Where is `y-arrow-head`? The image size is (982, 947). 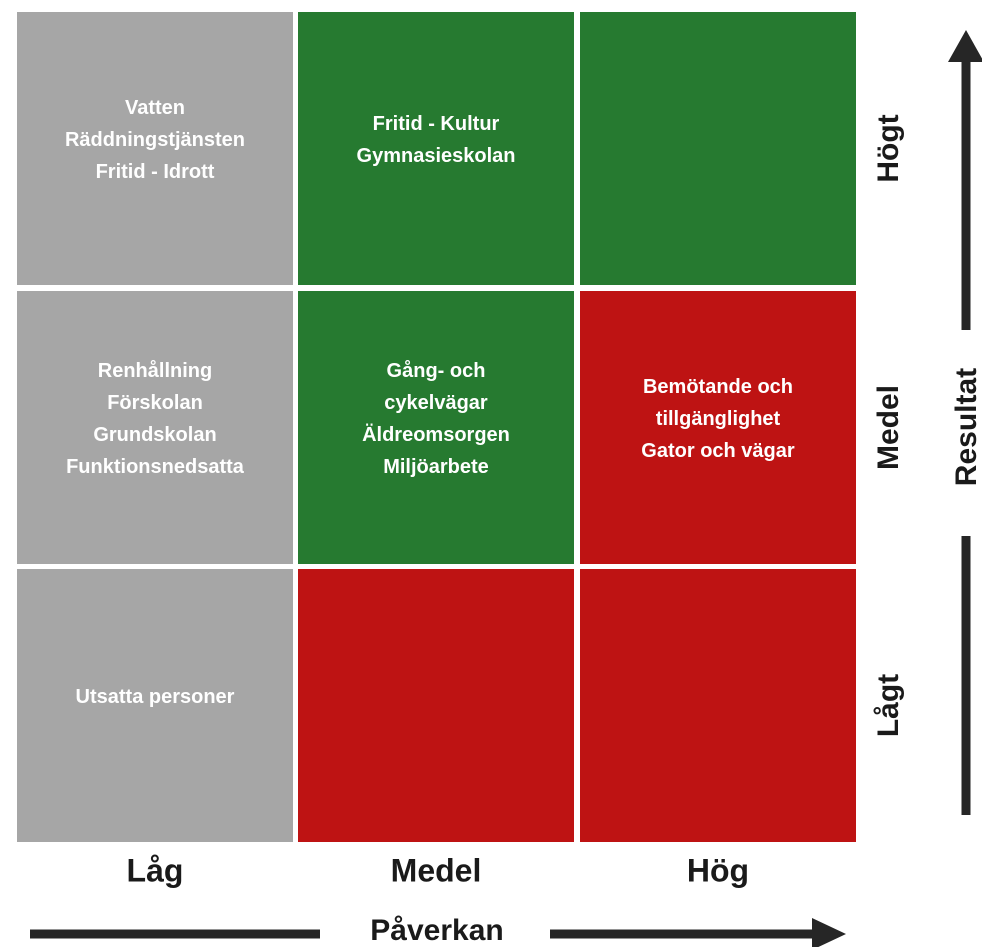 y-arrow-head is located at coordinates (965, 46).